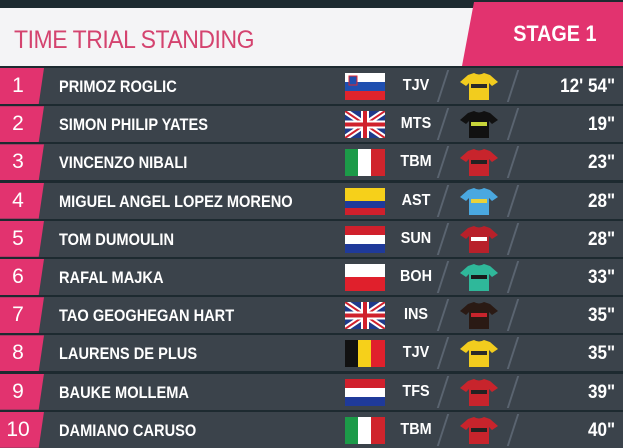  What do you see at coordinates (416, 276) in the screenshot?
I see `team-code: BOH` at bounding box center [416, 276].